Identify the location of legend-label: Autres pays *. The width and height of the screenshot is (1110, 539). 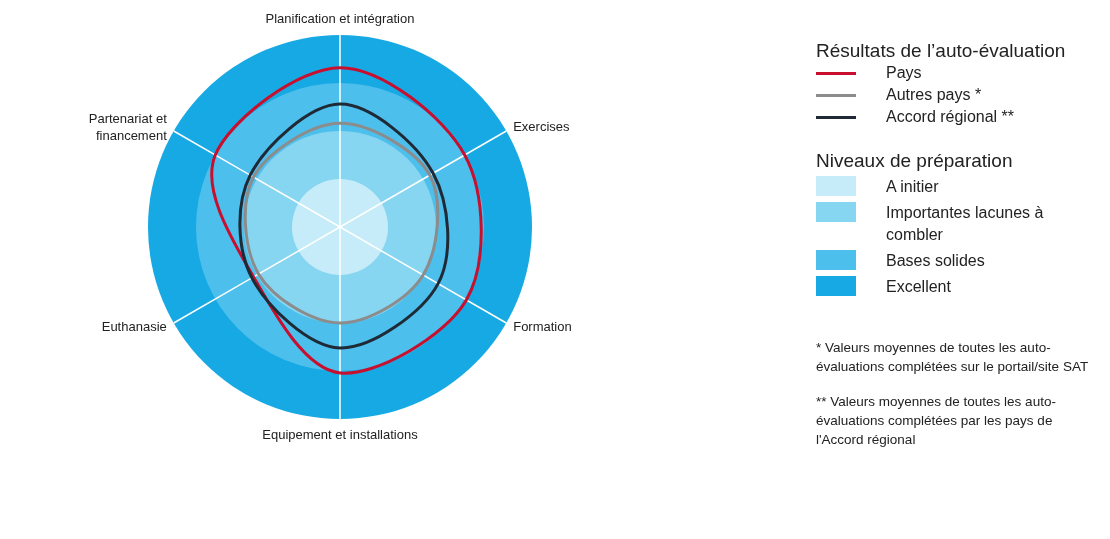
(934, 95).